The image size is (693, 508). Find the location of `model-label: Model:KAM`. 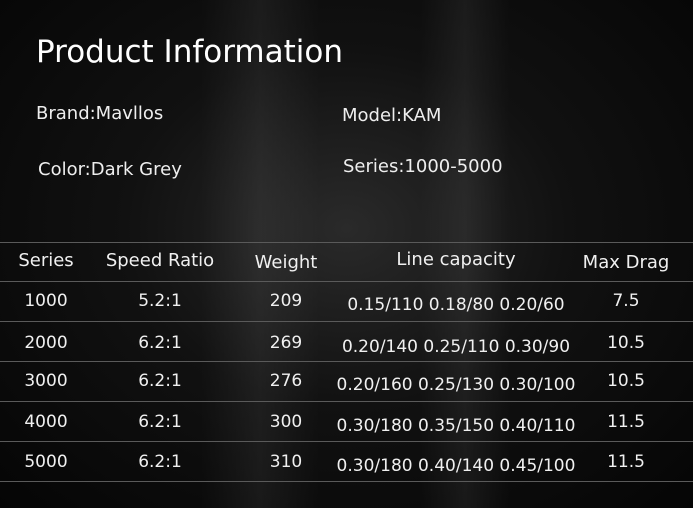

model-label: Model:KAM is located at coordinates (392, 115).